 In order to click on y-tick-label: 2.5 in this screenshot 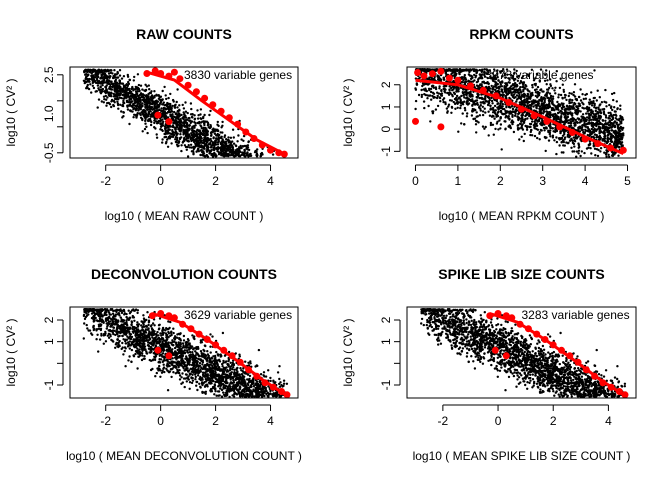, I will do `click(49, 74)`.